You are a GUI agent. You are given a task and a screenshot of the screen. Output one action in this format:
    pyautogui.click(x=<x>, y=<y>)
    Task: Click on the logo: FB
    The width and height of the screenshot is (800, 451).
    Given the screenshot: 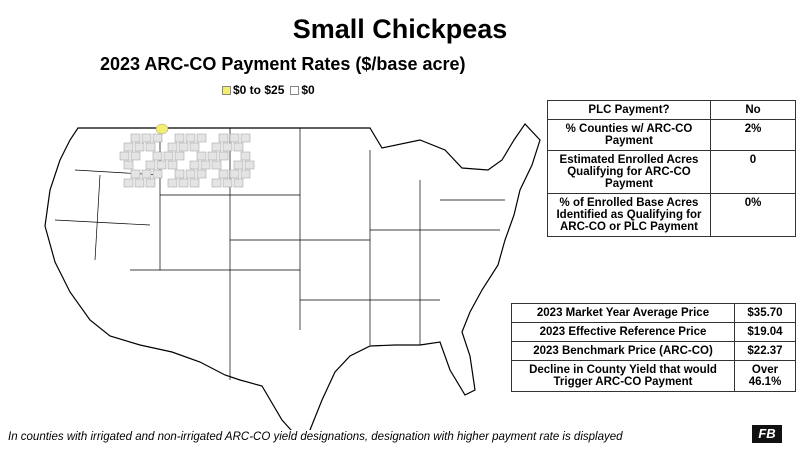 What is the action you would take?
    pyautogui.click(x=767, y=434)
    